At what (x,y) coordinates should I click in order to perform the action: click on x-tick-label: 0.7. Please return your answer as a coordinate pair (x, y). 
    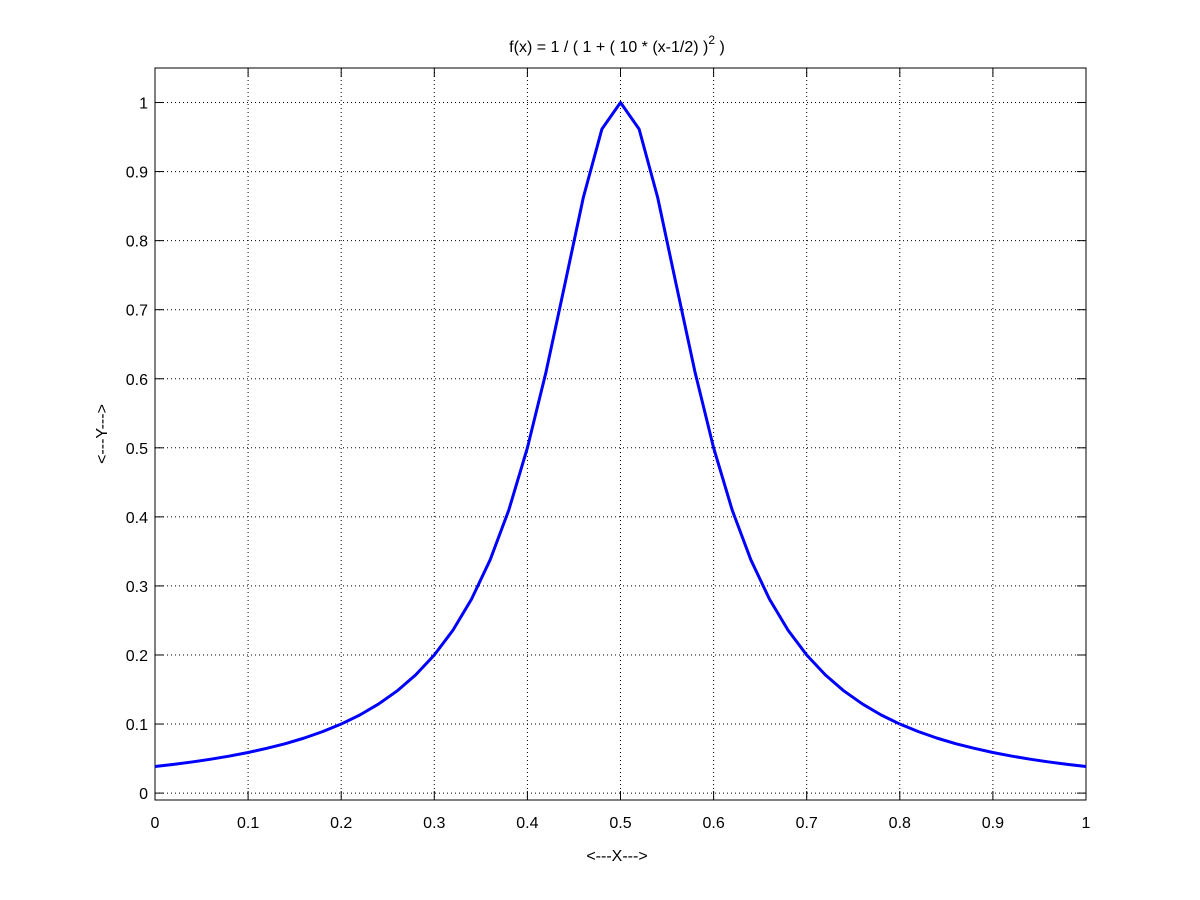
    Looking at the image, I should click on (807, 823).